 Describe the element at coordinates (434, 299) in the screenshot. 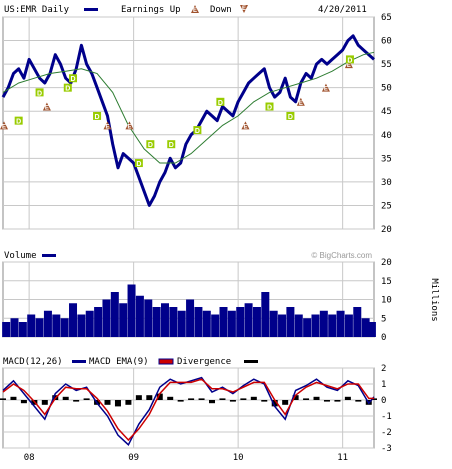

I see `volume-axis-label: Millions` at that location.